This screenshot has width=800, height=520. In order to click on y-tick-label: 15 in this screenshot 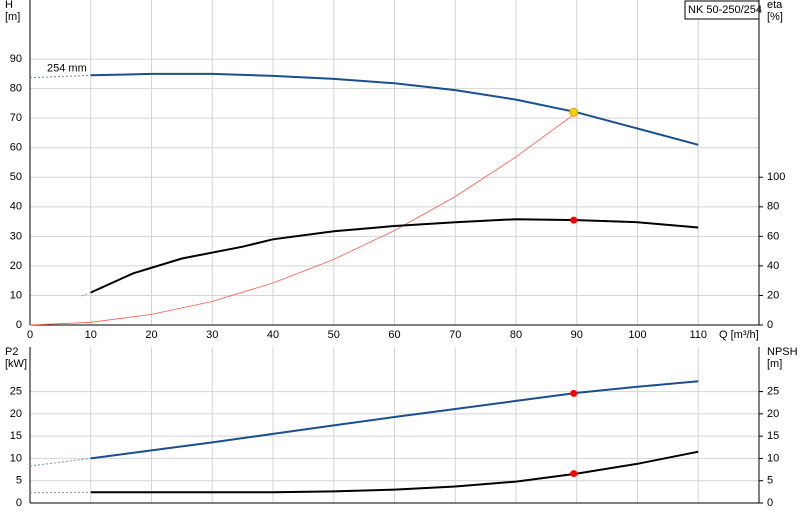, I will do `click(16, 436)`.